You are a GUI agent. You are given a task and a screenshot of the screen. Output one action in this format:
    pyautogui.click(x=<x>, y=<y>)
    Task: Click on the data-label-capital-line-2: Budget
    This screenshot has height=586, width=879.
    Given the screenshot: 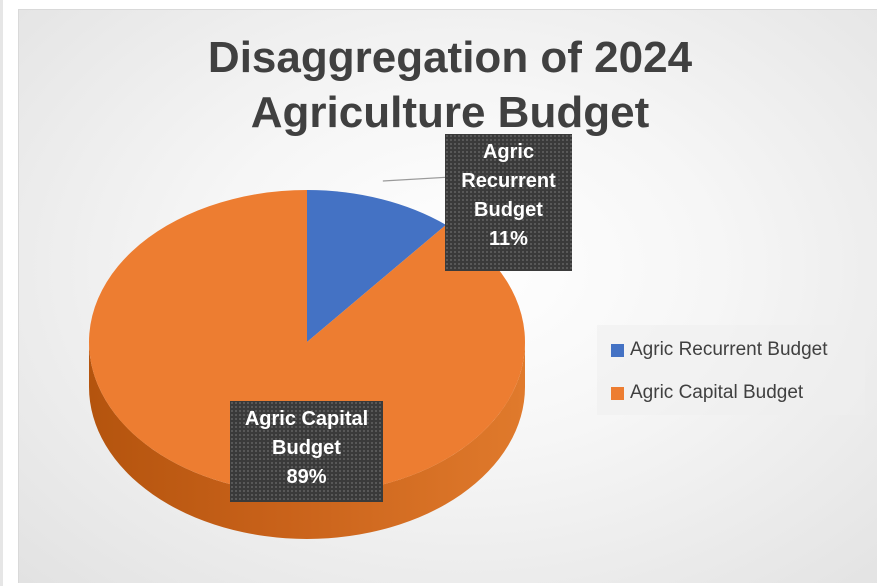 What is the action you would take?
    pyautogui.click(x=306, y=448)
    